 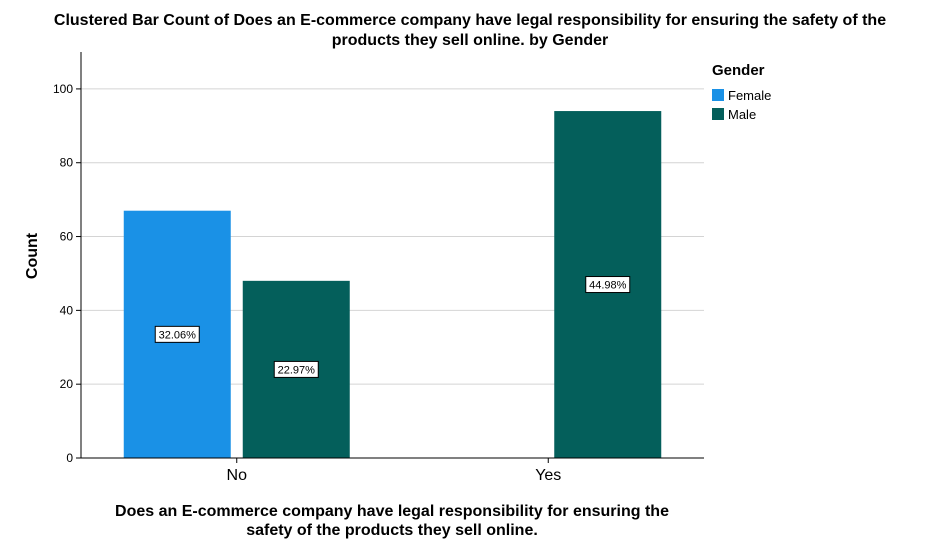 What do you see at coordinates (69, 458) in the screenshot?
I see `y-tick-label: 0` at bounding box center [69, 458].